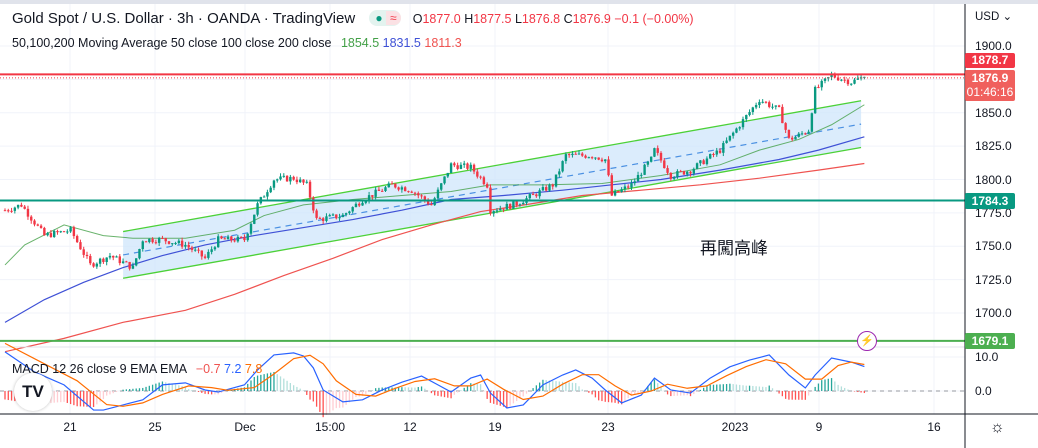  What do you see at coordinates (997, 427) in the screenshot?
I see `settings-icon: ☼` at bounding box center [997, 427].